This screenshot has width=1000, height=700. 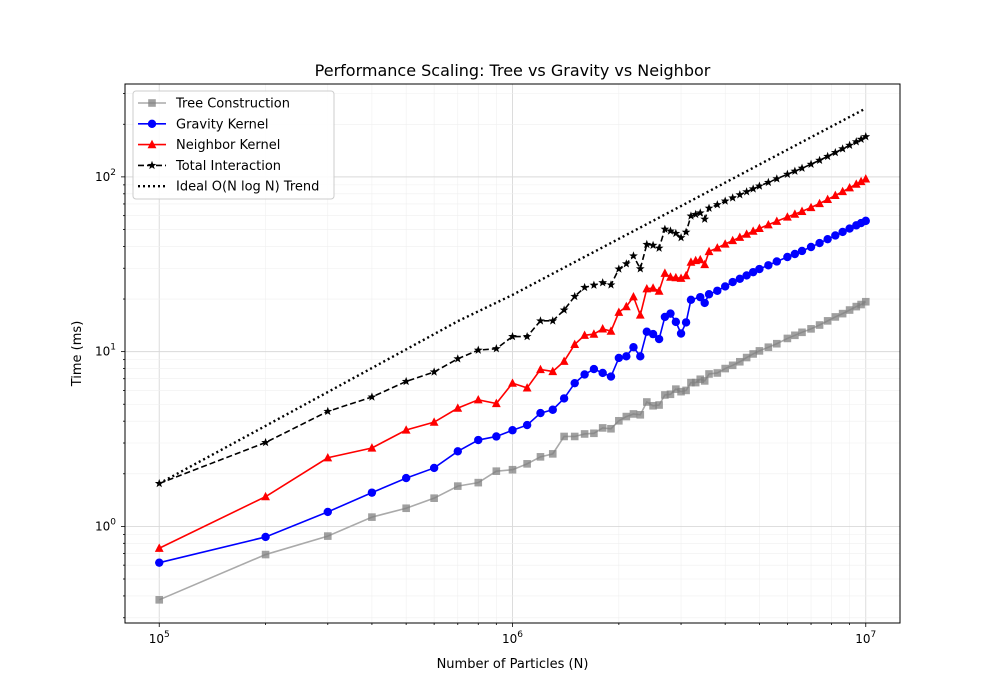 What do you see at coordinates (209, 145) in the screenshot?
I see `legend-entry: Neighbor Kernel` at bounding box center [209, 145].